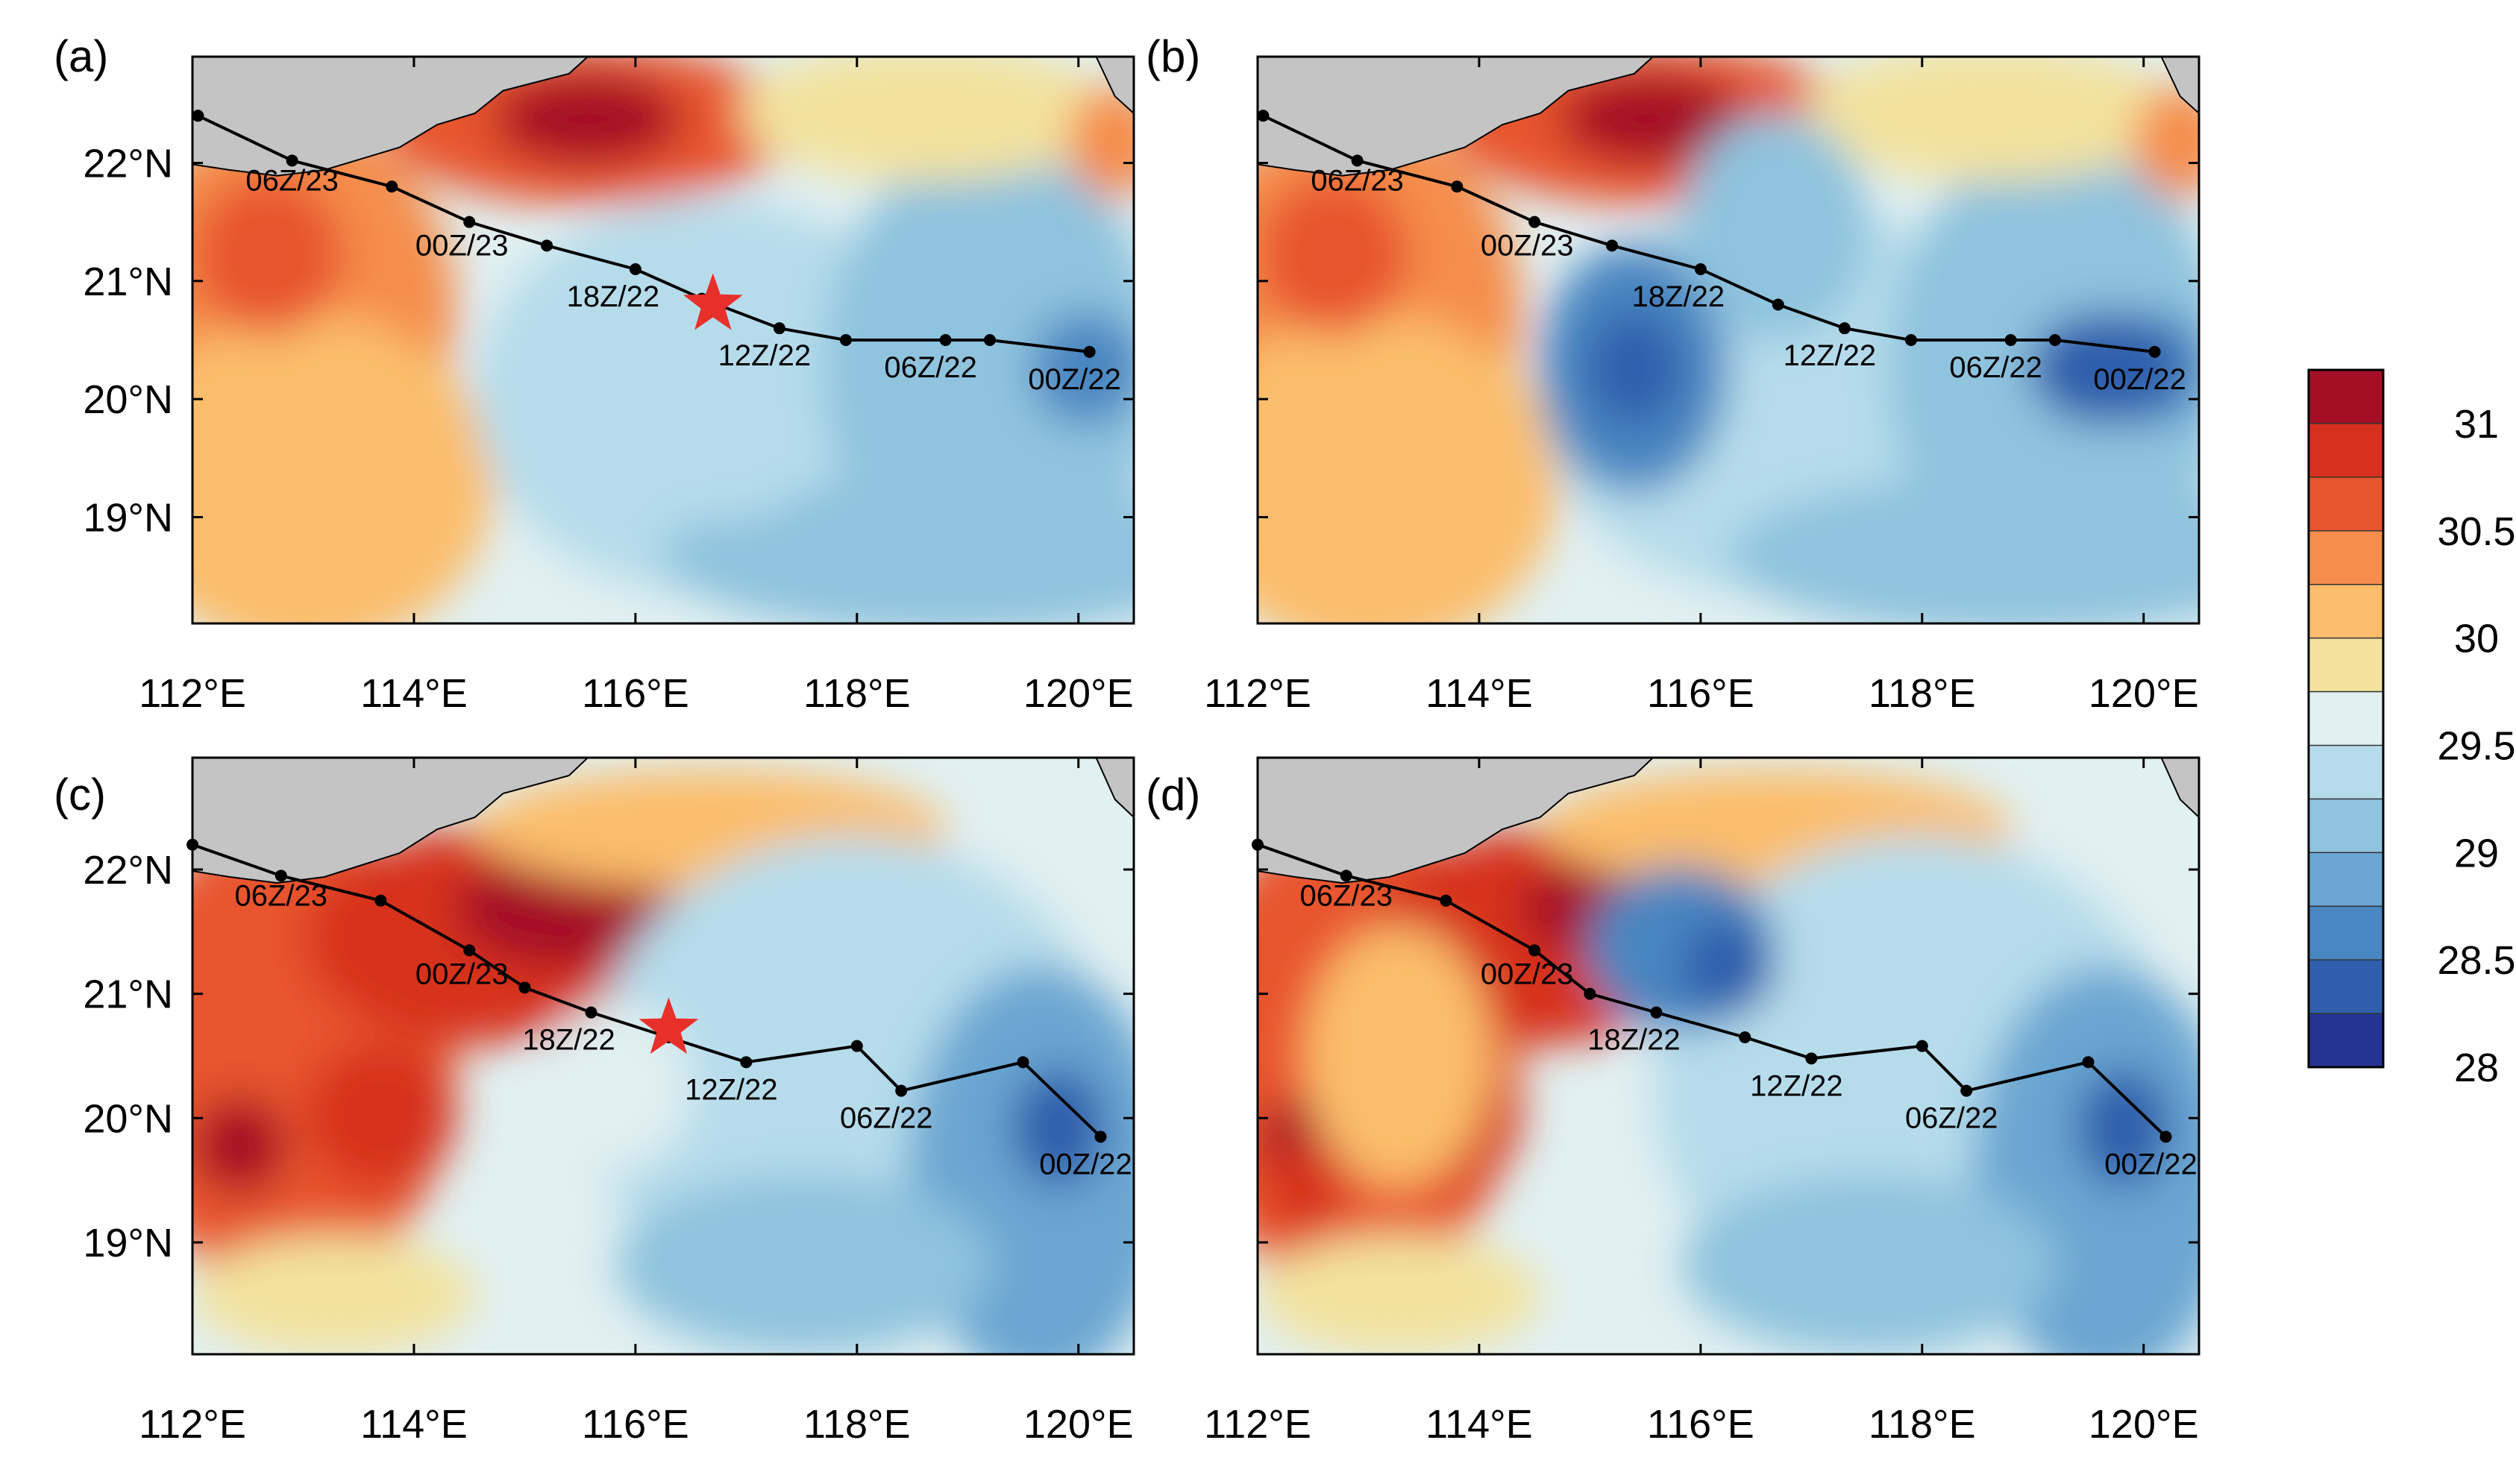 Image resolution: width=2516 pixels, height=1484 pixels. Describe the element at coordinates (2476, 853) in the screenshot. I see `colorbar-label: 29` at that location.